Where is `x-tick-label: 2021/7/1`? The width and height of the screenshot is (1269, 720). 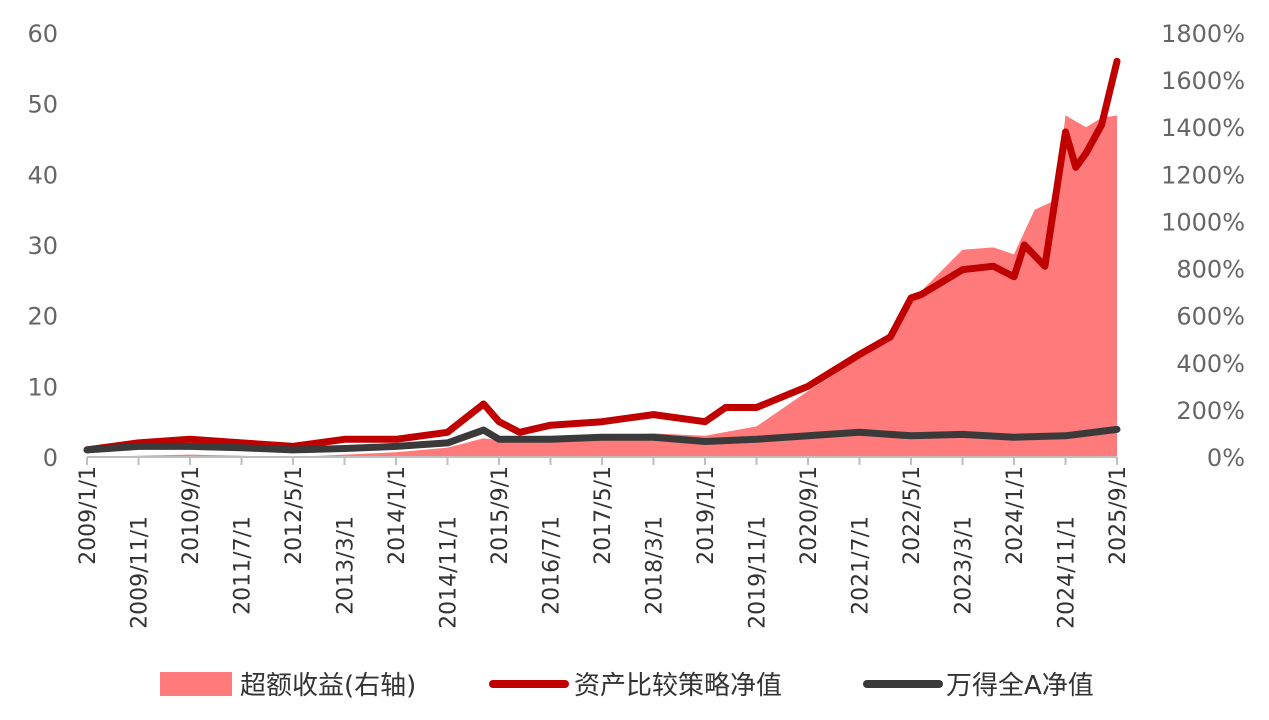
x-tick-label: 2021/7/1 is located at coordinates (861, 565).